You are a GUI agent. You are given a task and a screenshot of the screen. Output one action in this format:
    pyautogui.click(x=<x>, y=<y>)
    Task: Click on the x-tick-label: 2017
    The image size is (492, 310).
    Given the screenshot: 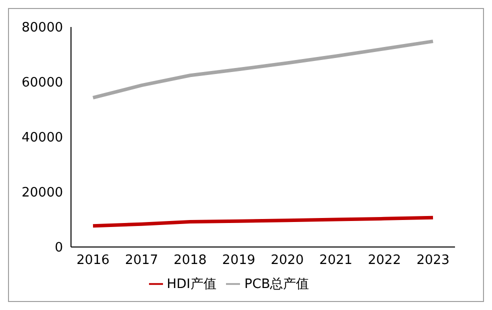 What is the action you would take?
    pyautogui.click(x=141, y=260)
    